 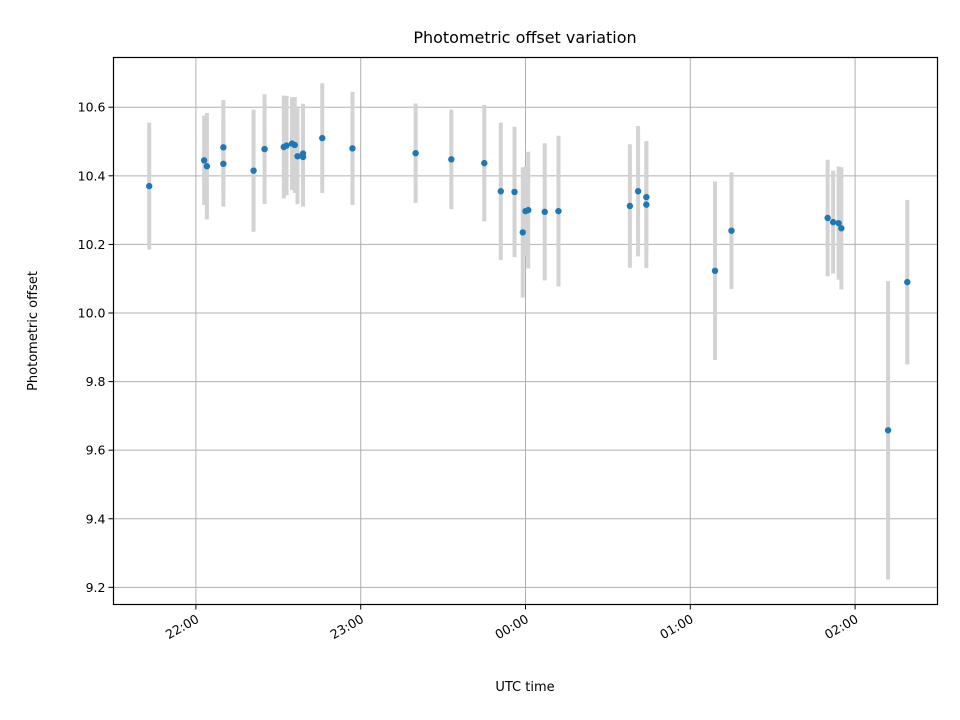 I want to click on x-tick-label: 02:00, so click(x=841, y=626).